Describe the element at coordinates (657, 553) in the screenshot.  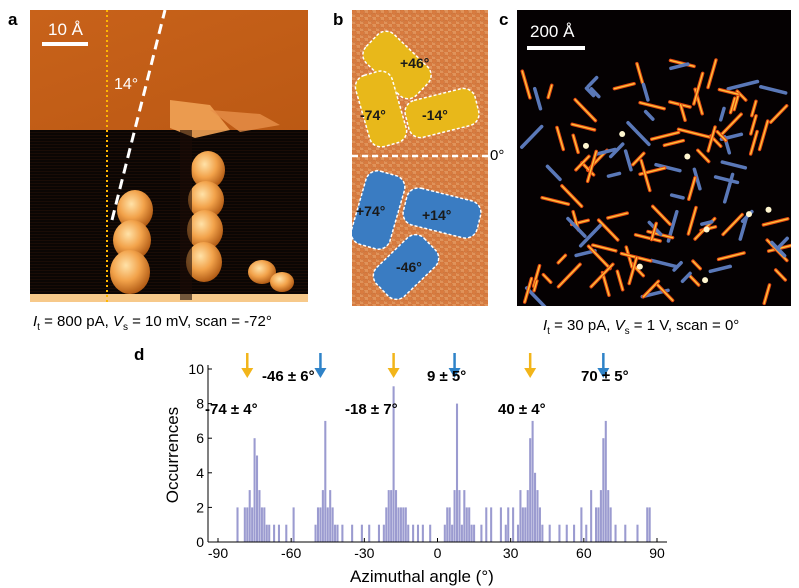
I see `x-tick-label: 90` at that location.